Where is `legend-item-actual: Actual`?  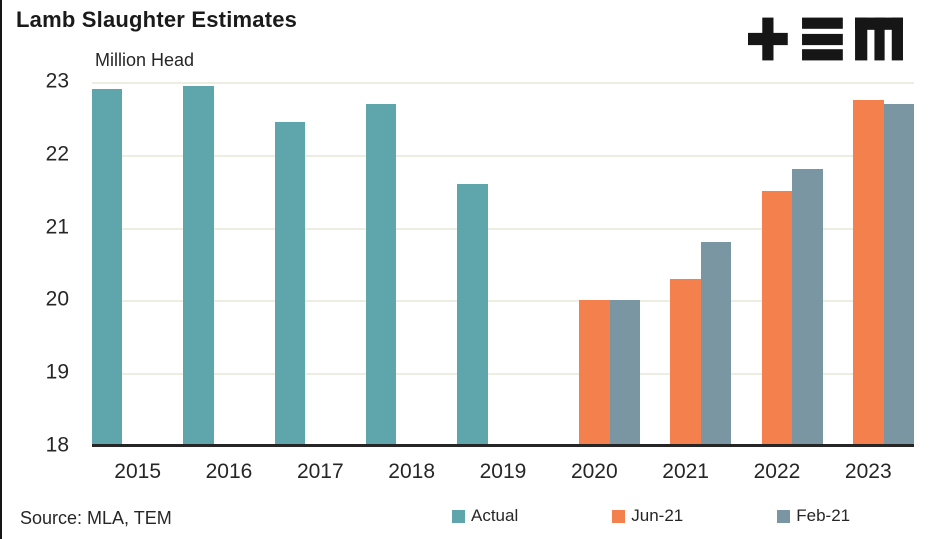
legend-item-actual: Actual is located at coordinates (485, 516).